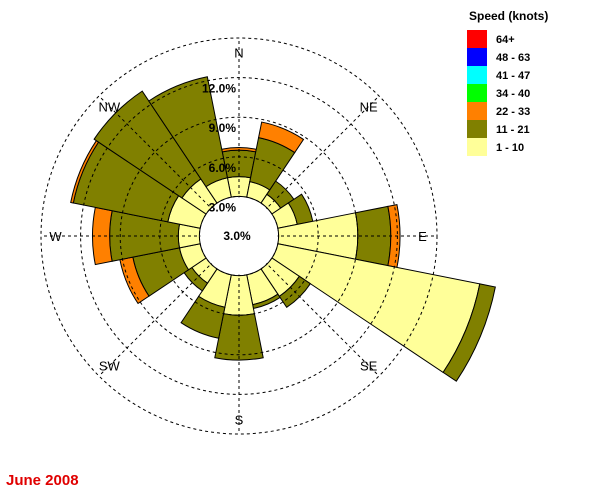 This screenshot has height=496, width=608. What do you see at coordinates (508, 16) in the screenshot?
I see `legend-title: Speed (knots)` at bounding box center [508, 16].